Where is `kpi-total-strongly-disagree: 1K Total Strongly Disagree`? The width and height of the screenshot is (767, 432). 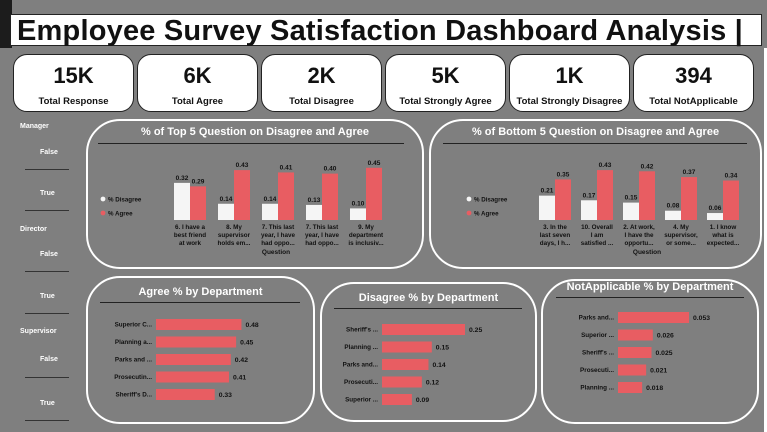 kpi-total-strongly-disagree: 1K Total Strongly Disagree is located at coordinates (569, 83).